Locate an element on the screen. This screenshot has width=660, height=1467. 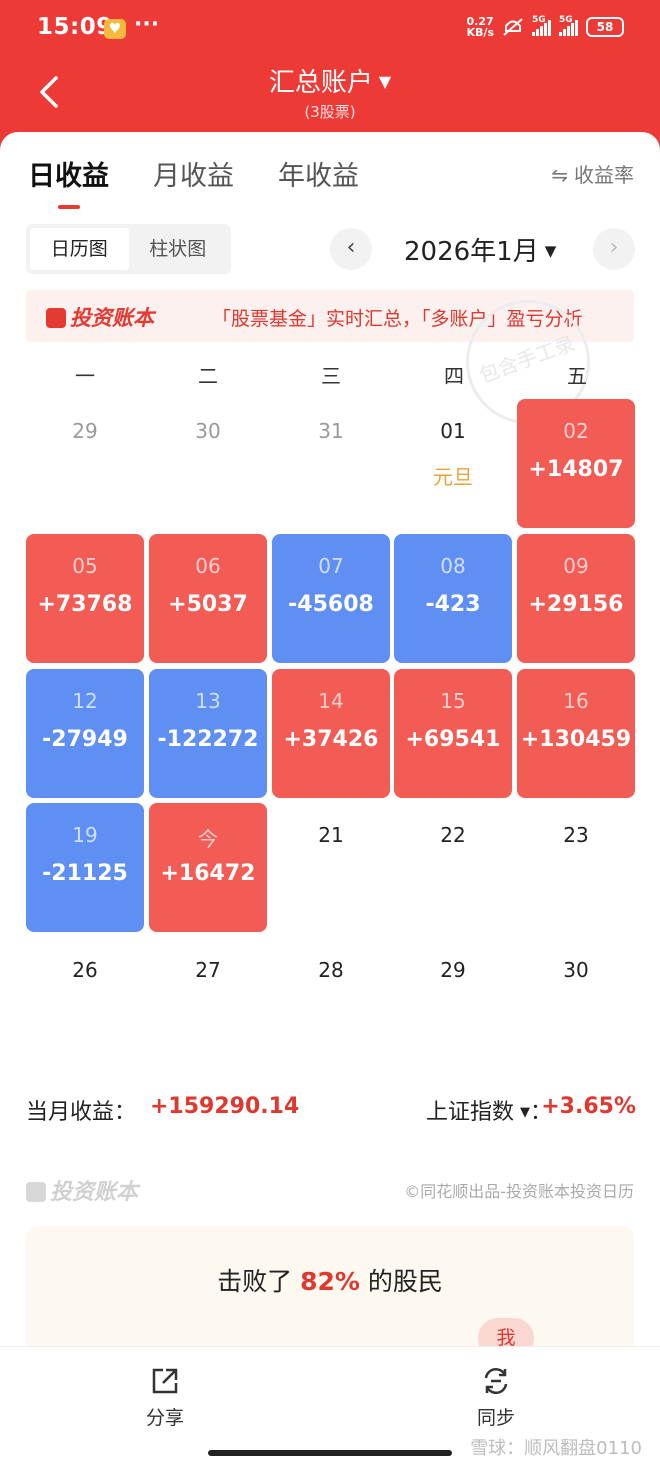
day-number: 22 is located at coordinates (453, 835).